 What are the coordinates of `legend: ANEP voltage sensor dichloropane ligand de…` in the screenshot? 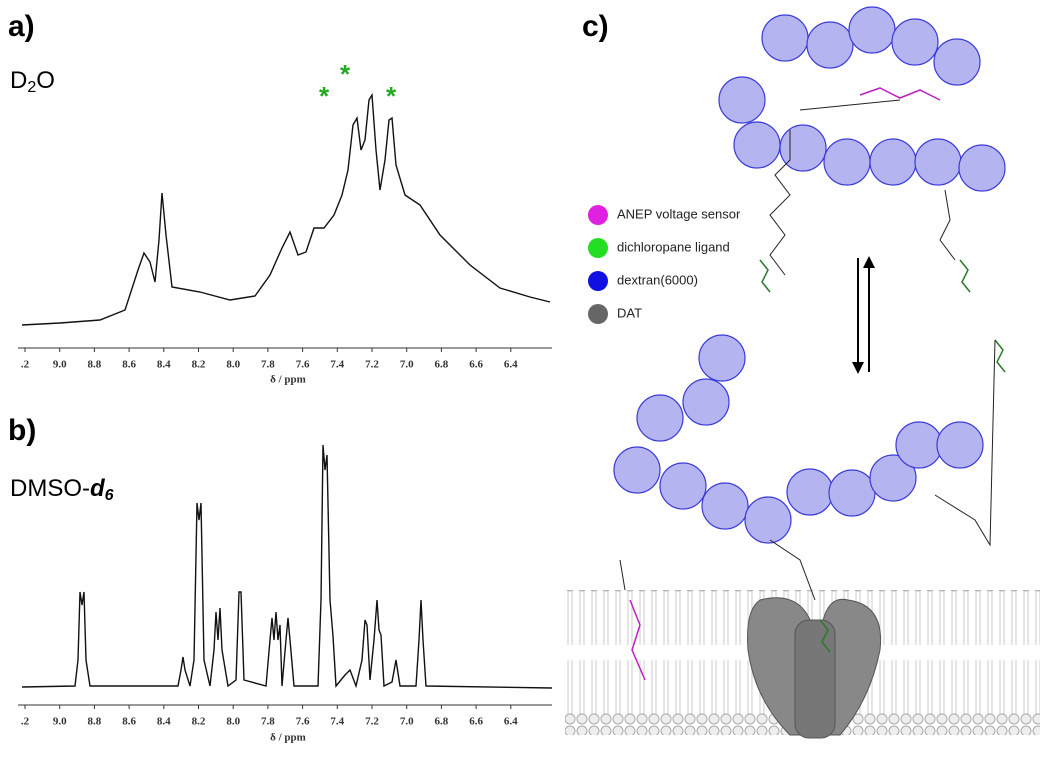 It's located at (664, 264).